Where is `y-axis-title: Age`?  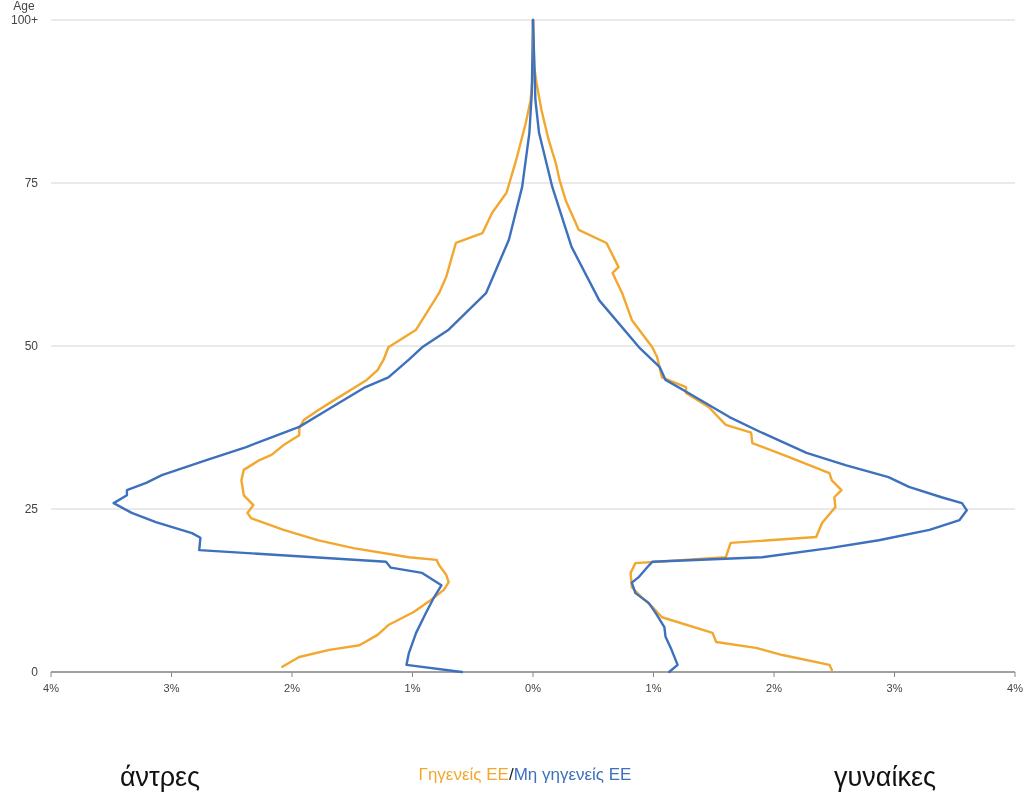 y-axis-title: Age is located at coordinates (24, 6).